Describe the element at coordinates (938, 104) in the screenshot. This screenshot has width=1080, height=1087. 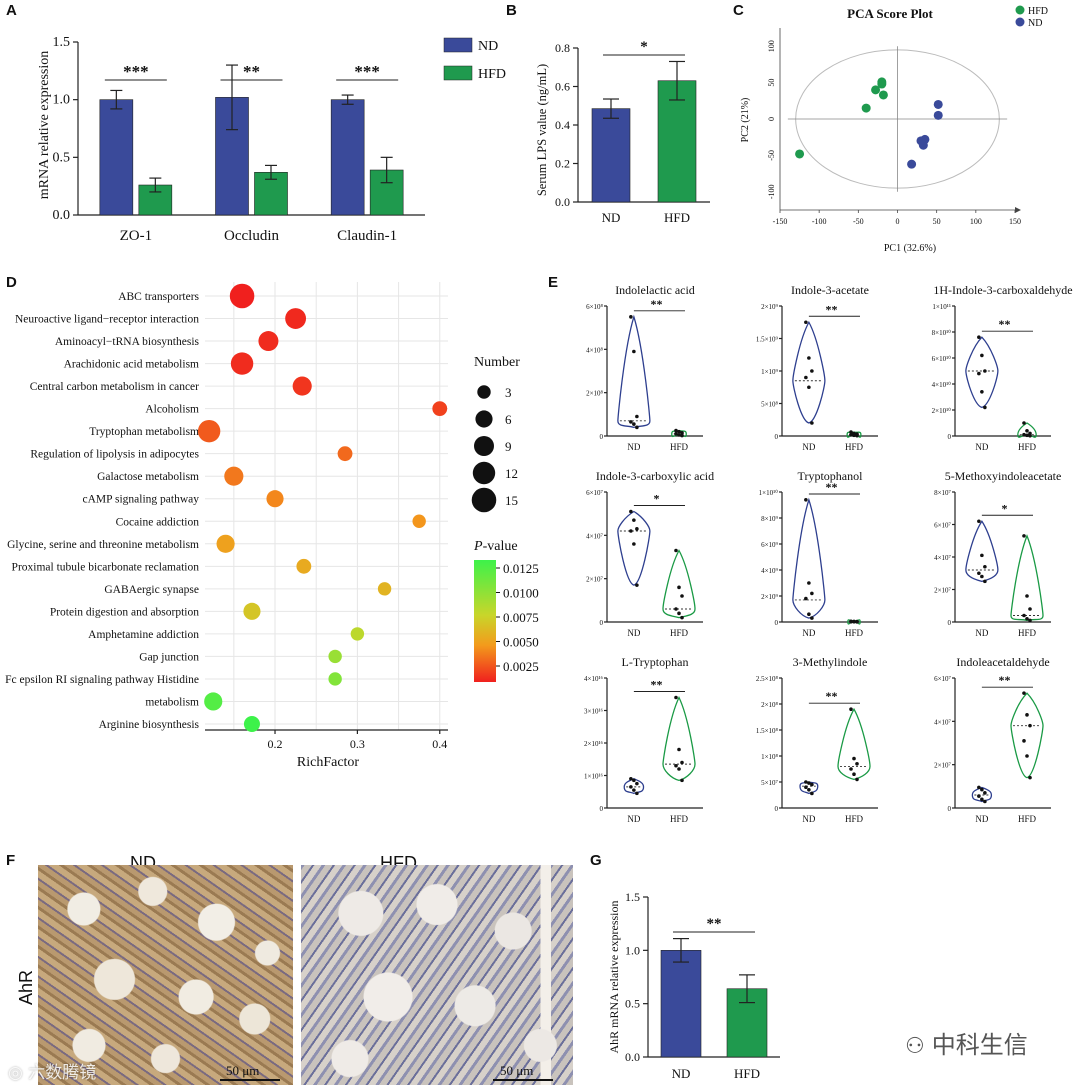
I see `pca-point-nd` at that location.